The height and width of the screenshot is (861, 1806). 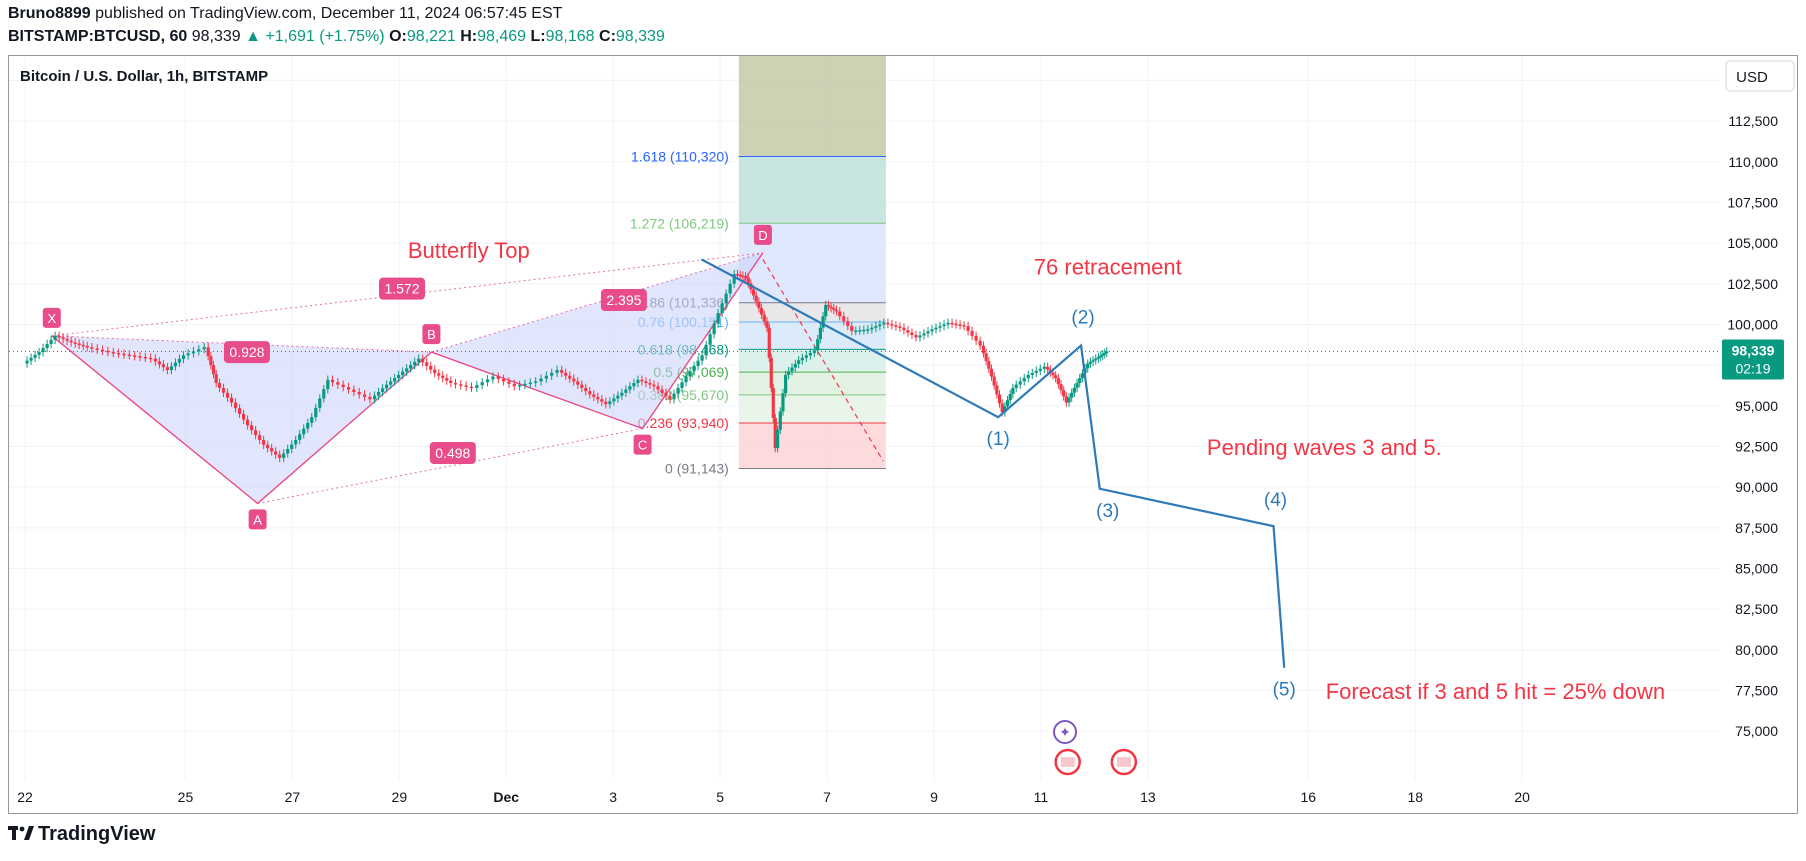 I want to click on up-arrow-icon: ▲, so click(x=253, y=36).